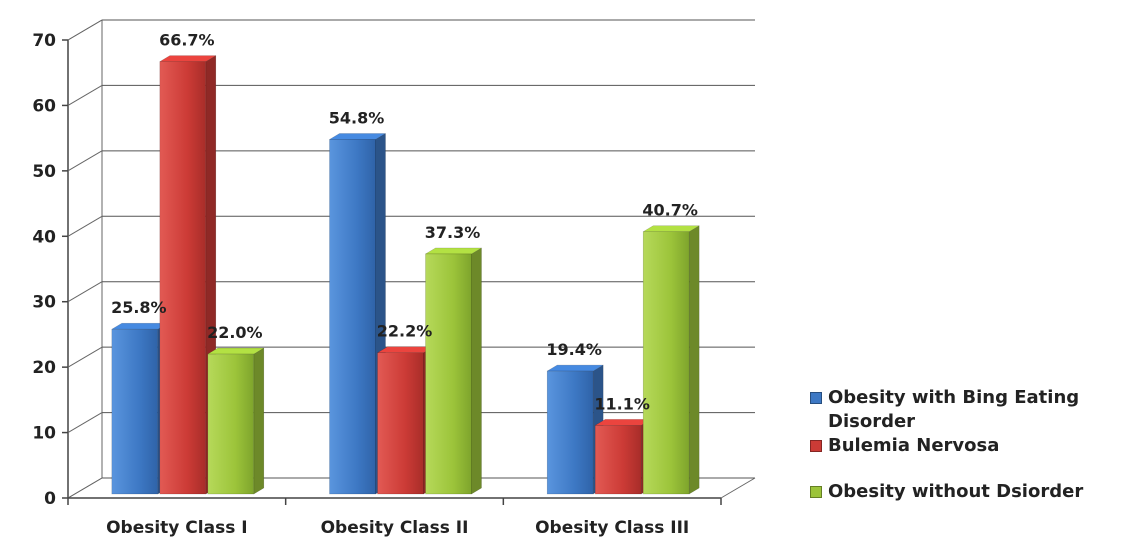  What do you see at coordinates (50, 499) in the screenshot?
I see `y-tick-label: 0` at bounding box center [50, 499].